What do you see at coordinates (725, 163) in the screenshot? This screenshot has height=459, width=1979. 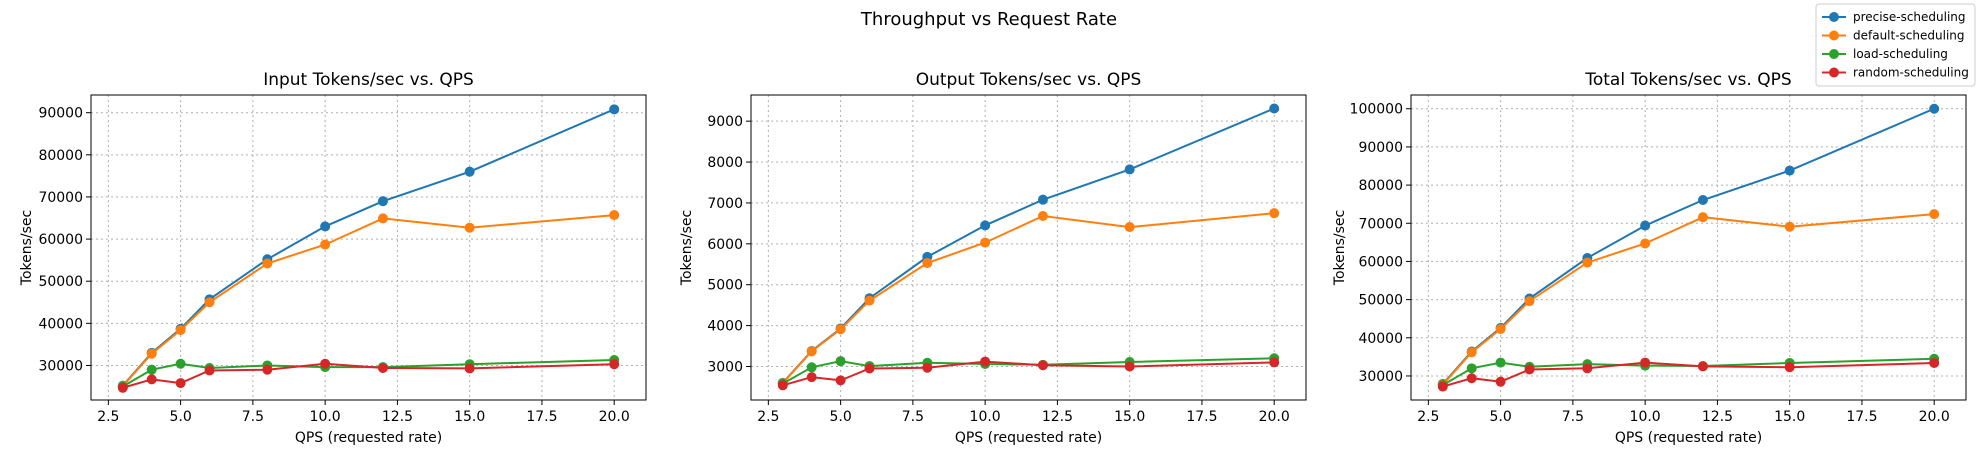 I see `y-tick-label: 8000` at bounding box center [725, 163].